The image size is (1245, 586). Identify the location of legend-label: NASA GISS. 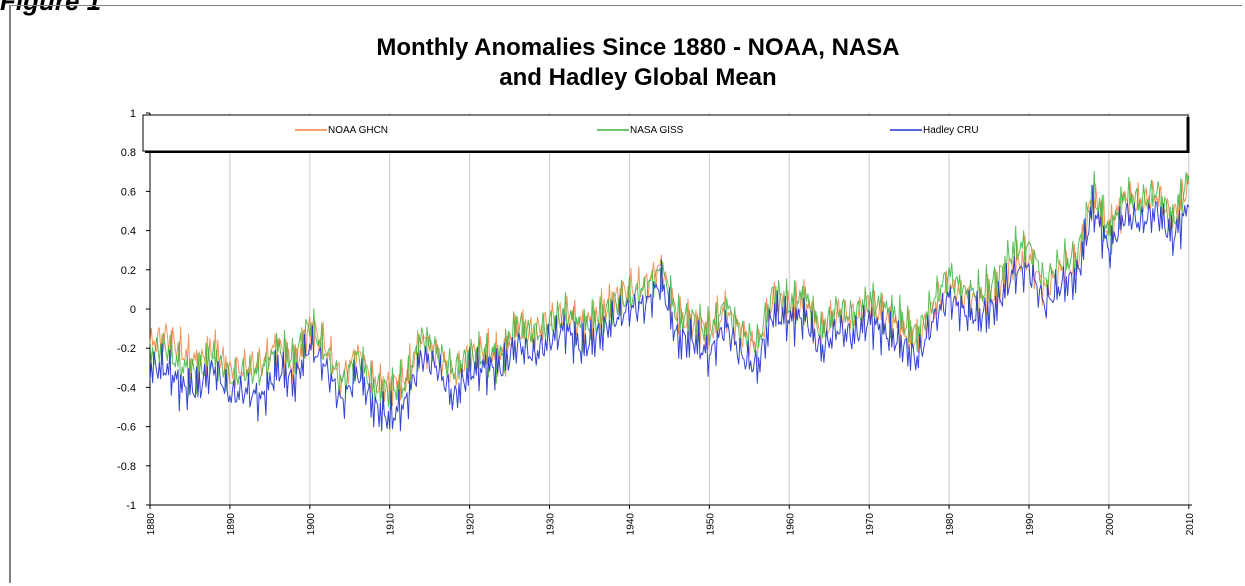
(657, 130).